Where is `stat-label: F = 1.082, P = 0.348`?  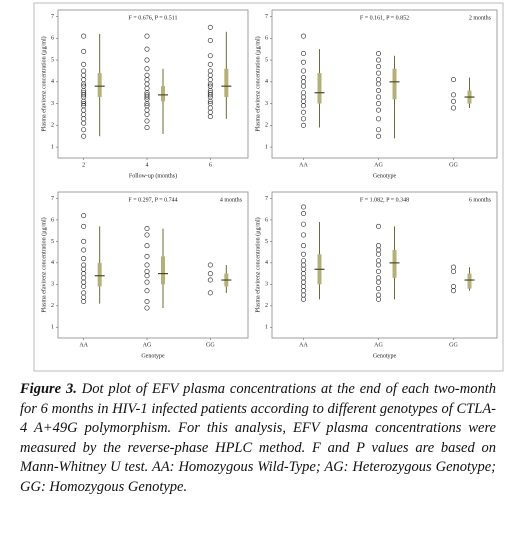
stat-label: F = 1.082, P = 0.348 is located at coordinates (384, 200).